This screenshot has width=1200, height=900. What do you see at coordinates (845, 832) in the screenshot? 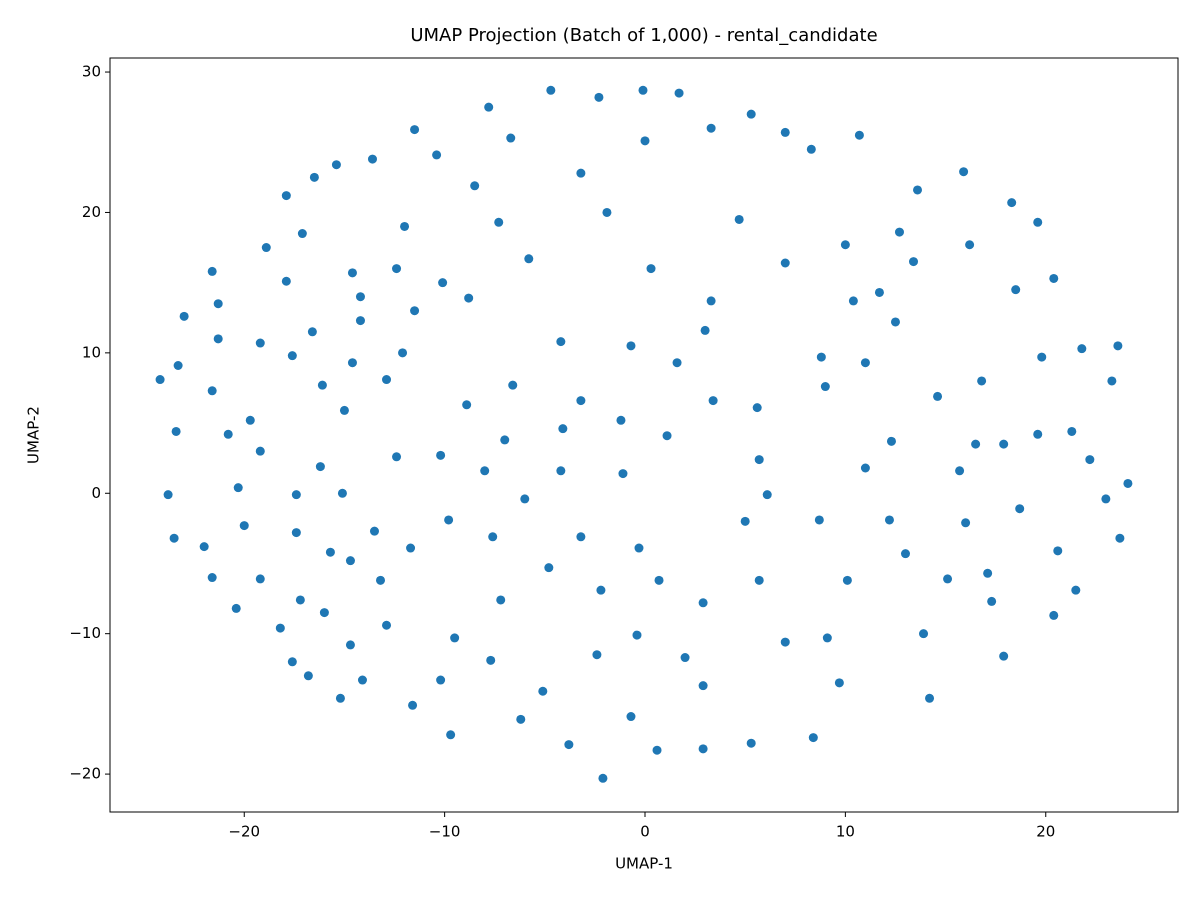
I see `x-tick-label: 10` at bounding box center [845, 832].